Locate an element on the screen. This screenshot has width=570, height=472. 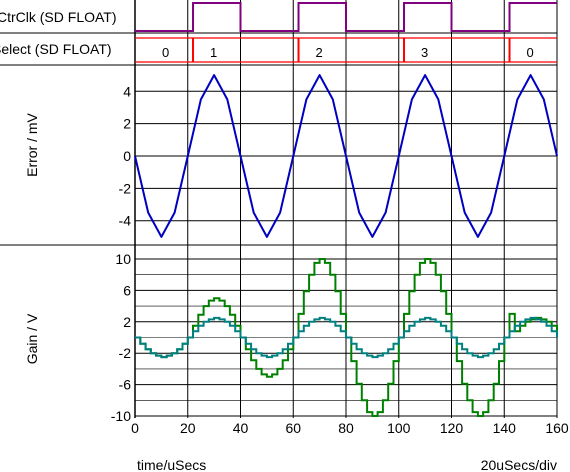
error-tick-label: -4 is located at coordinates (125, 221).